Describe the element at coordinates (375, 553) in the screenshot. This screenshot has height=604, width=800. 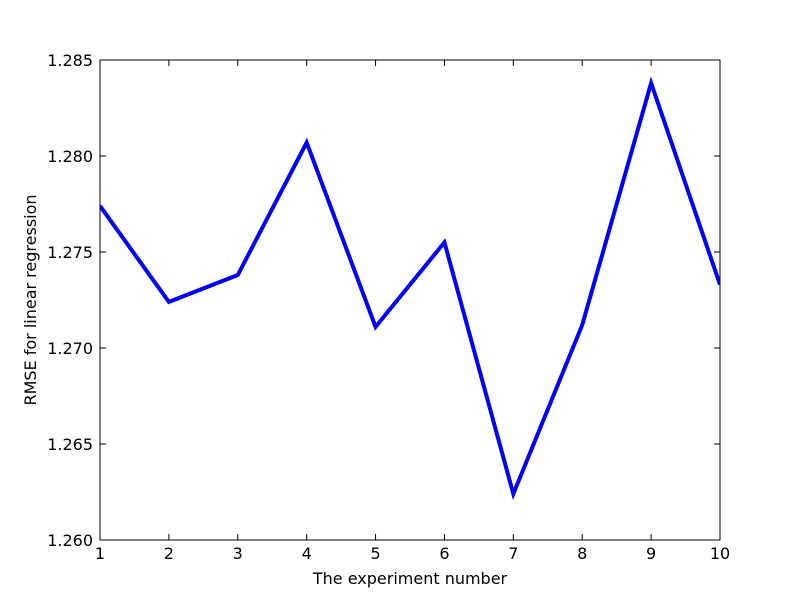
I see `x-tick-label: 5` at that location.